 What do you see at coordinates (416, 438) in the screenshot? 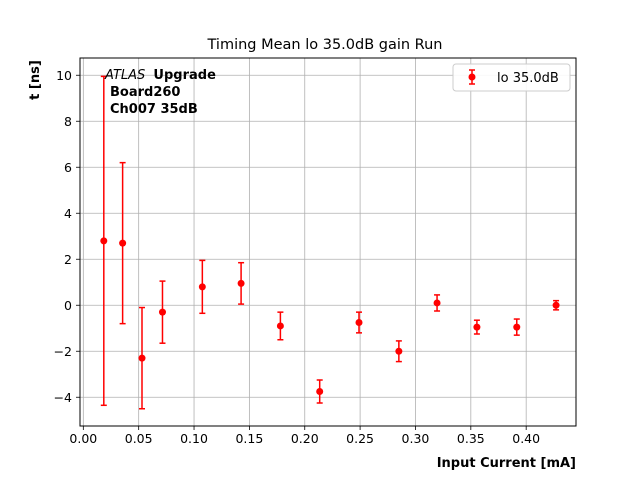
I see `x-tick-label: 0.30` at bounding box center [416, 438].